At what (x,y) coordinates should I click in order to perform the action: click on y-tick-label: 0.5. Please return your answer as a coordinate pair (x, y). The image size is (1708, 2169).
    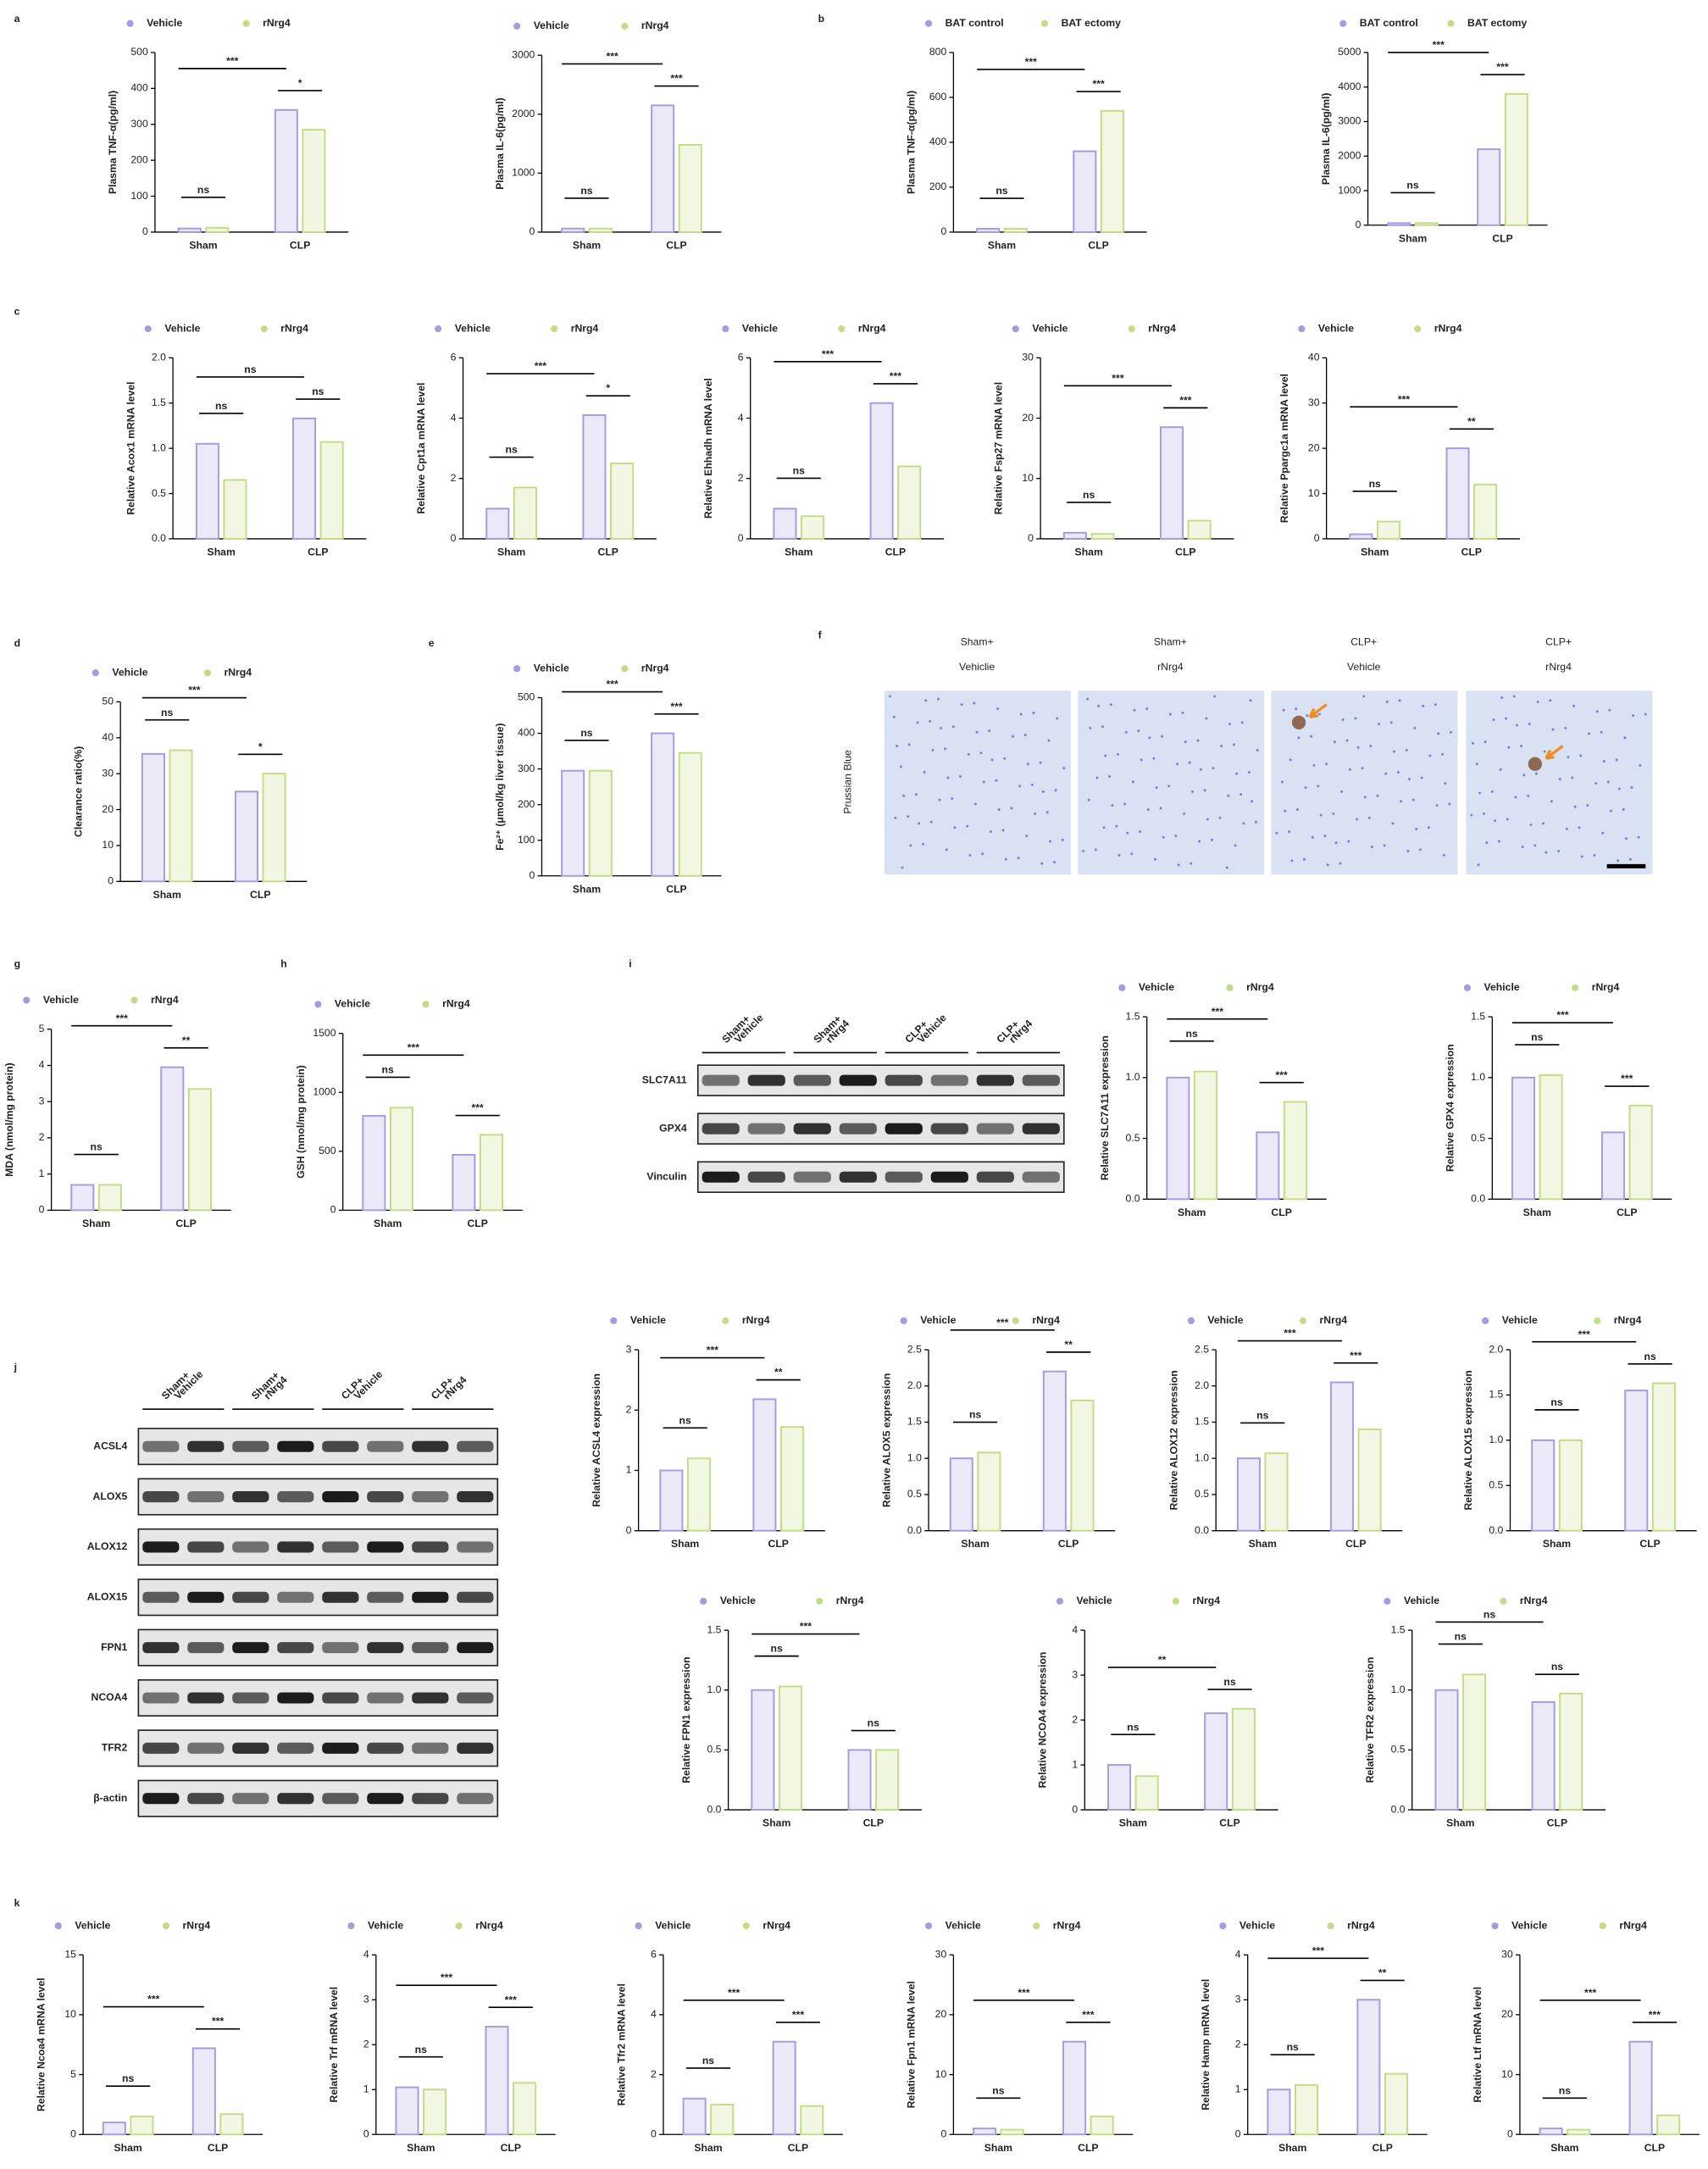
    Looking at the image, I should click on (1202, 1494).